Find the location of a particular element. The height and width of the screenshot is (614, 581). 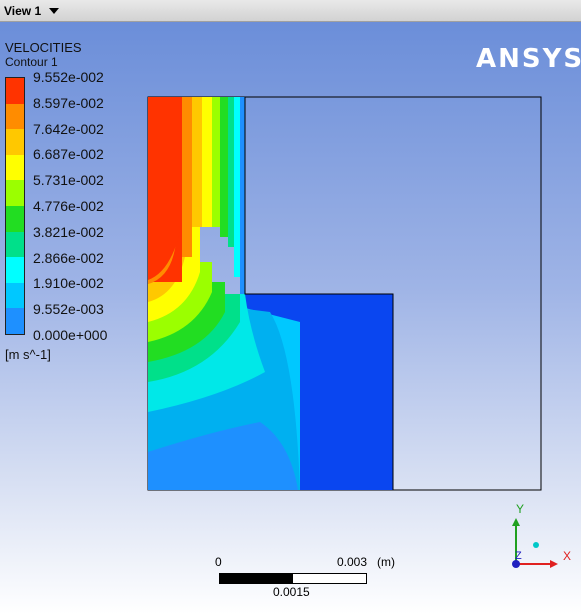

view-selector: View 1 is located at coordinates (32, 11).